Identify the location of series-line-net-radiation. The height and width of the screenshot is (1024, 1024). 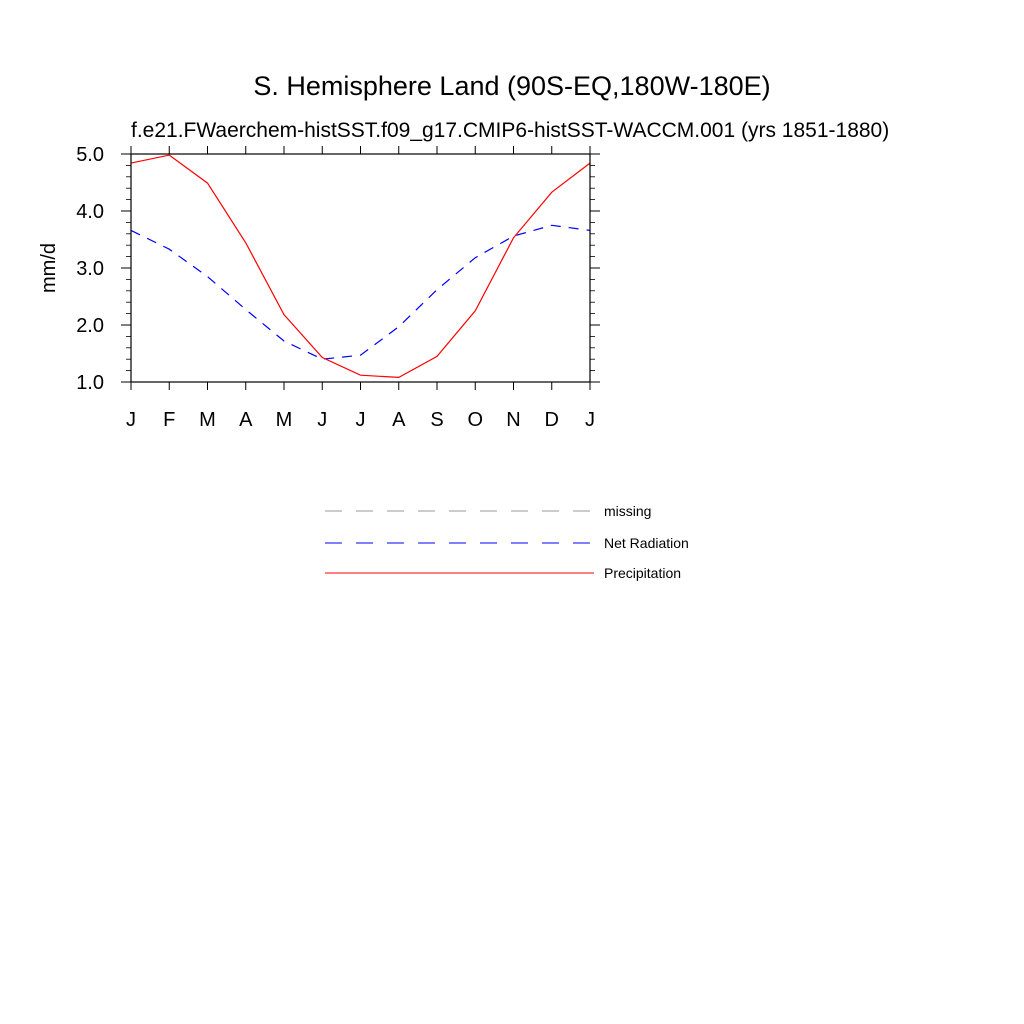
(360, 292).